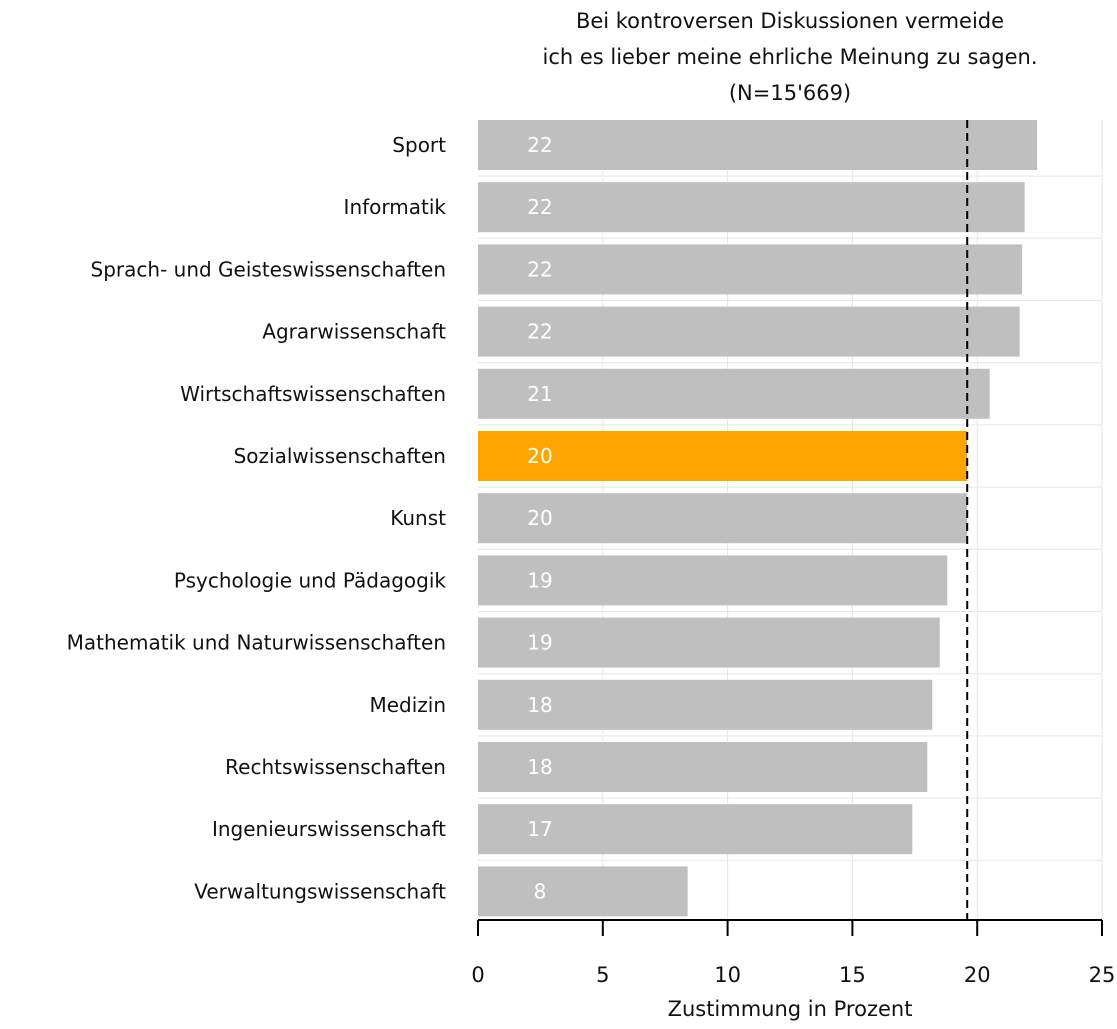 The height and width of the screenshot is (1029, 1117). Describe the element at coordinates (418, 518) in the screenshot. I see `category-label: Kunst` at that location.